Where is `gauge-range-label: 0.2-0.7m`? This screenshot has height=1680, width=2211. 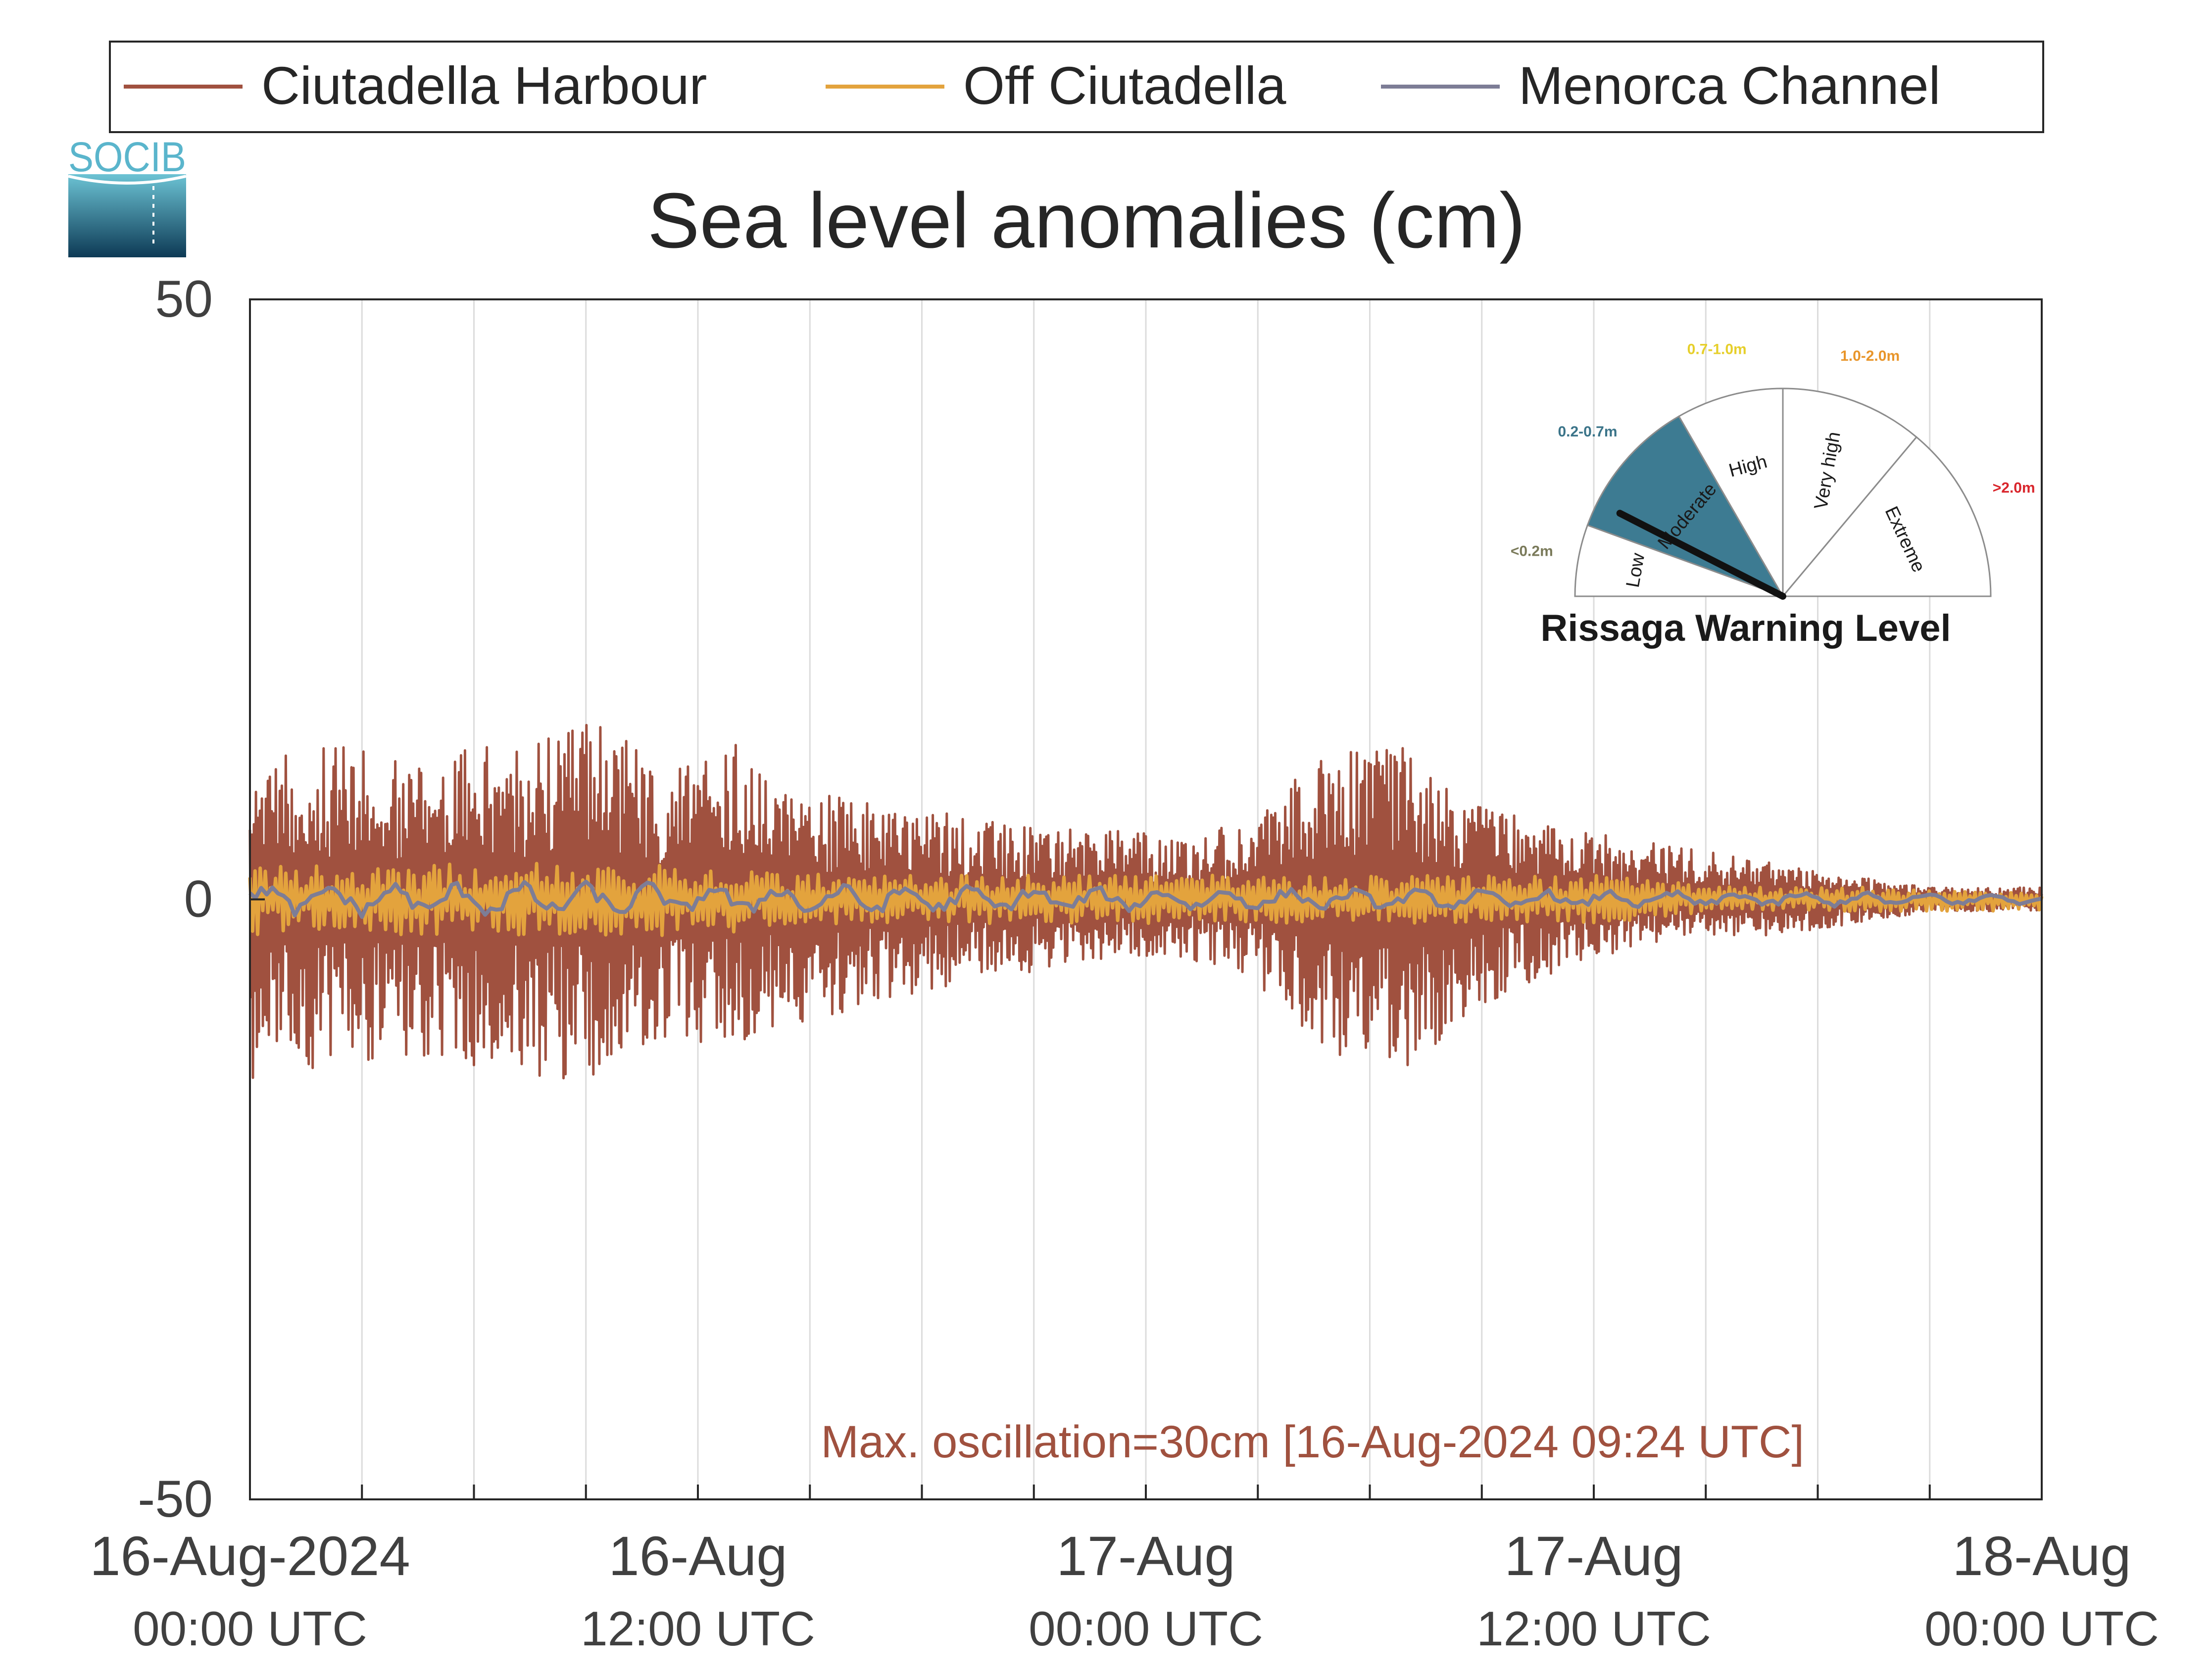
gauge-range-label: 0.2-0.7m is located at coordinates (1587, 432).